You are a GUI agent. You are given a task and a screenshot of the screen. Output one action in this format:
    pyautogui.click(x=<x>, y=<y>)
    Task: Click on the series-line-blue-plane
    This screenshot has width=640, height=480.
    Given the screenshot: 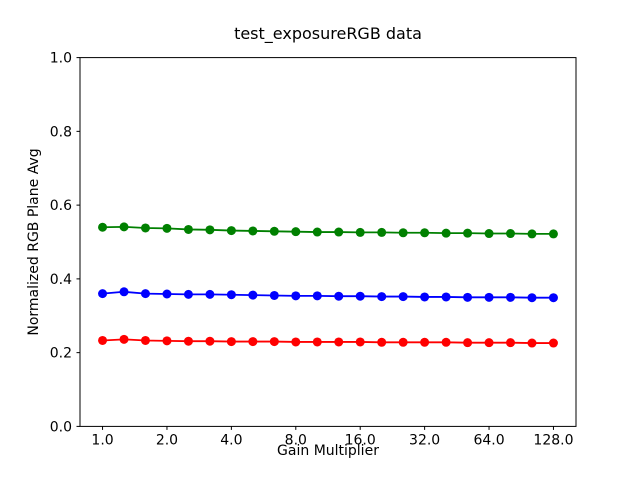 What is the action you would take?
    pyautogui.click(x=328, y=294)
    